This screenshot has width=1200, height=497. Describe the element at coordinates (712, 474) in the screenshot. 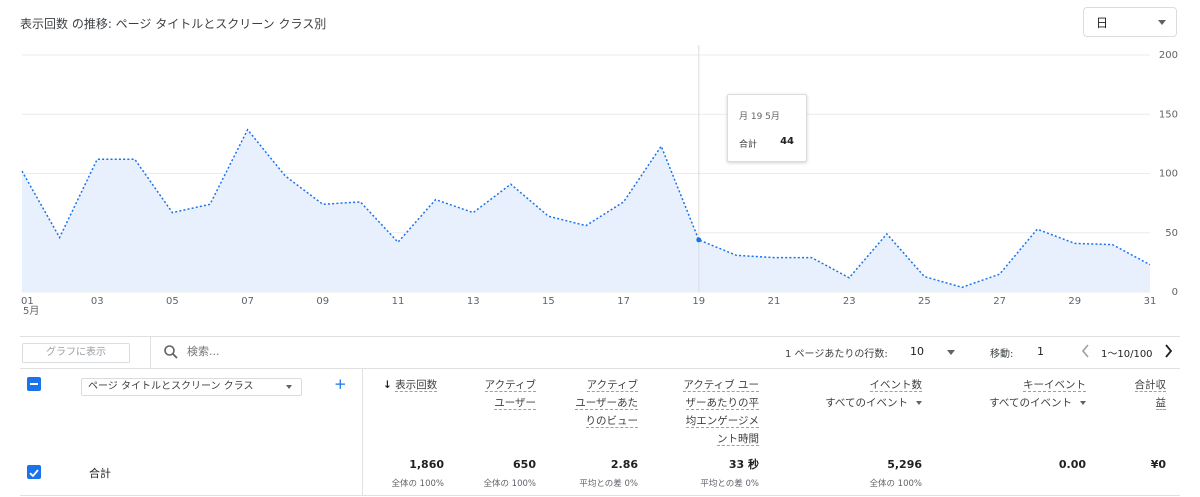

I see `total-engagement-time: 33 秒 平均との差 0%` at that location.